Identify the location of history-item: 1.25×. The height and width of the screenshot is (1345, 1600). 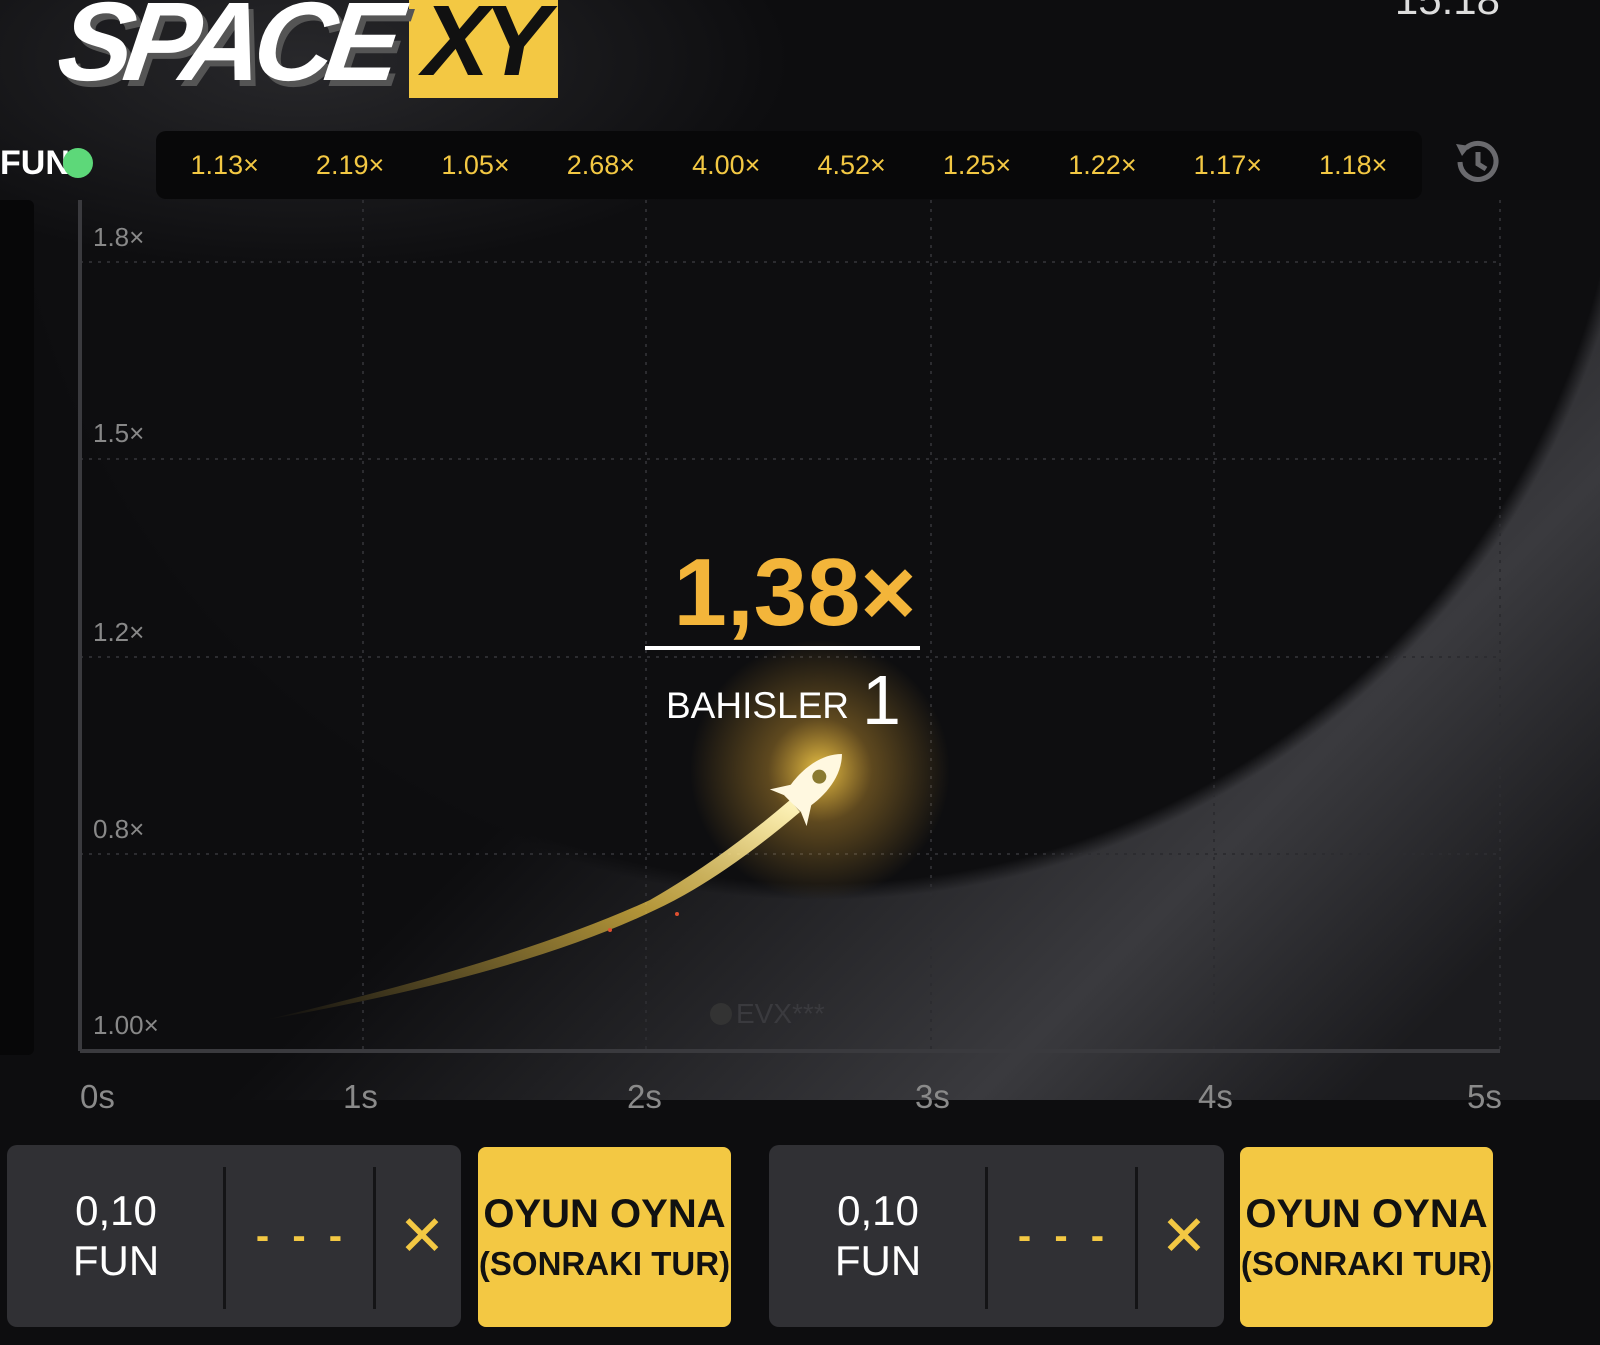
(977, 164).